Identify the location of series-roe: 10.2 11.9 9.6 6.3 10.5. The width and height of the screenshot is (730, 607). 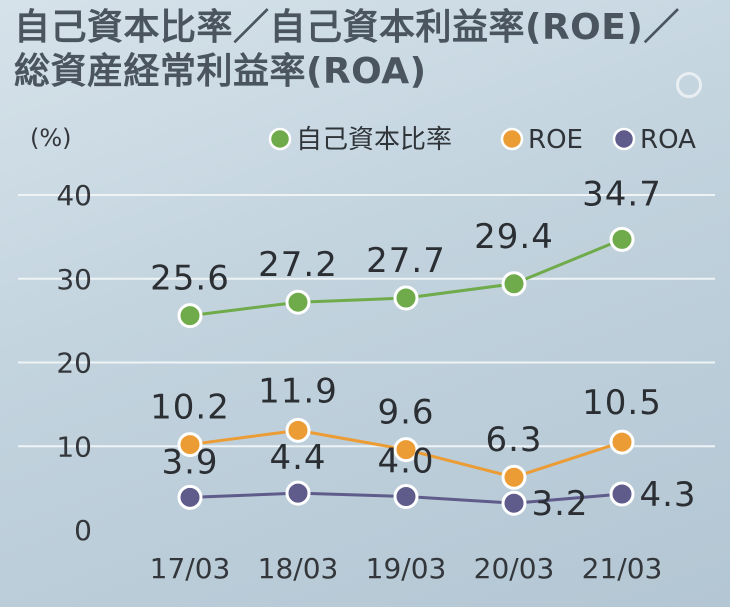
(406, 430).